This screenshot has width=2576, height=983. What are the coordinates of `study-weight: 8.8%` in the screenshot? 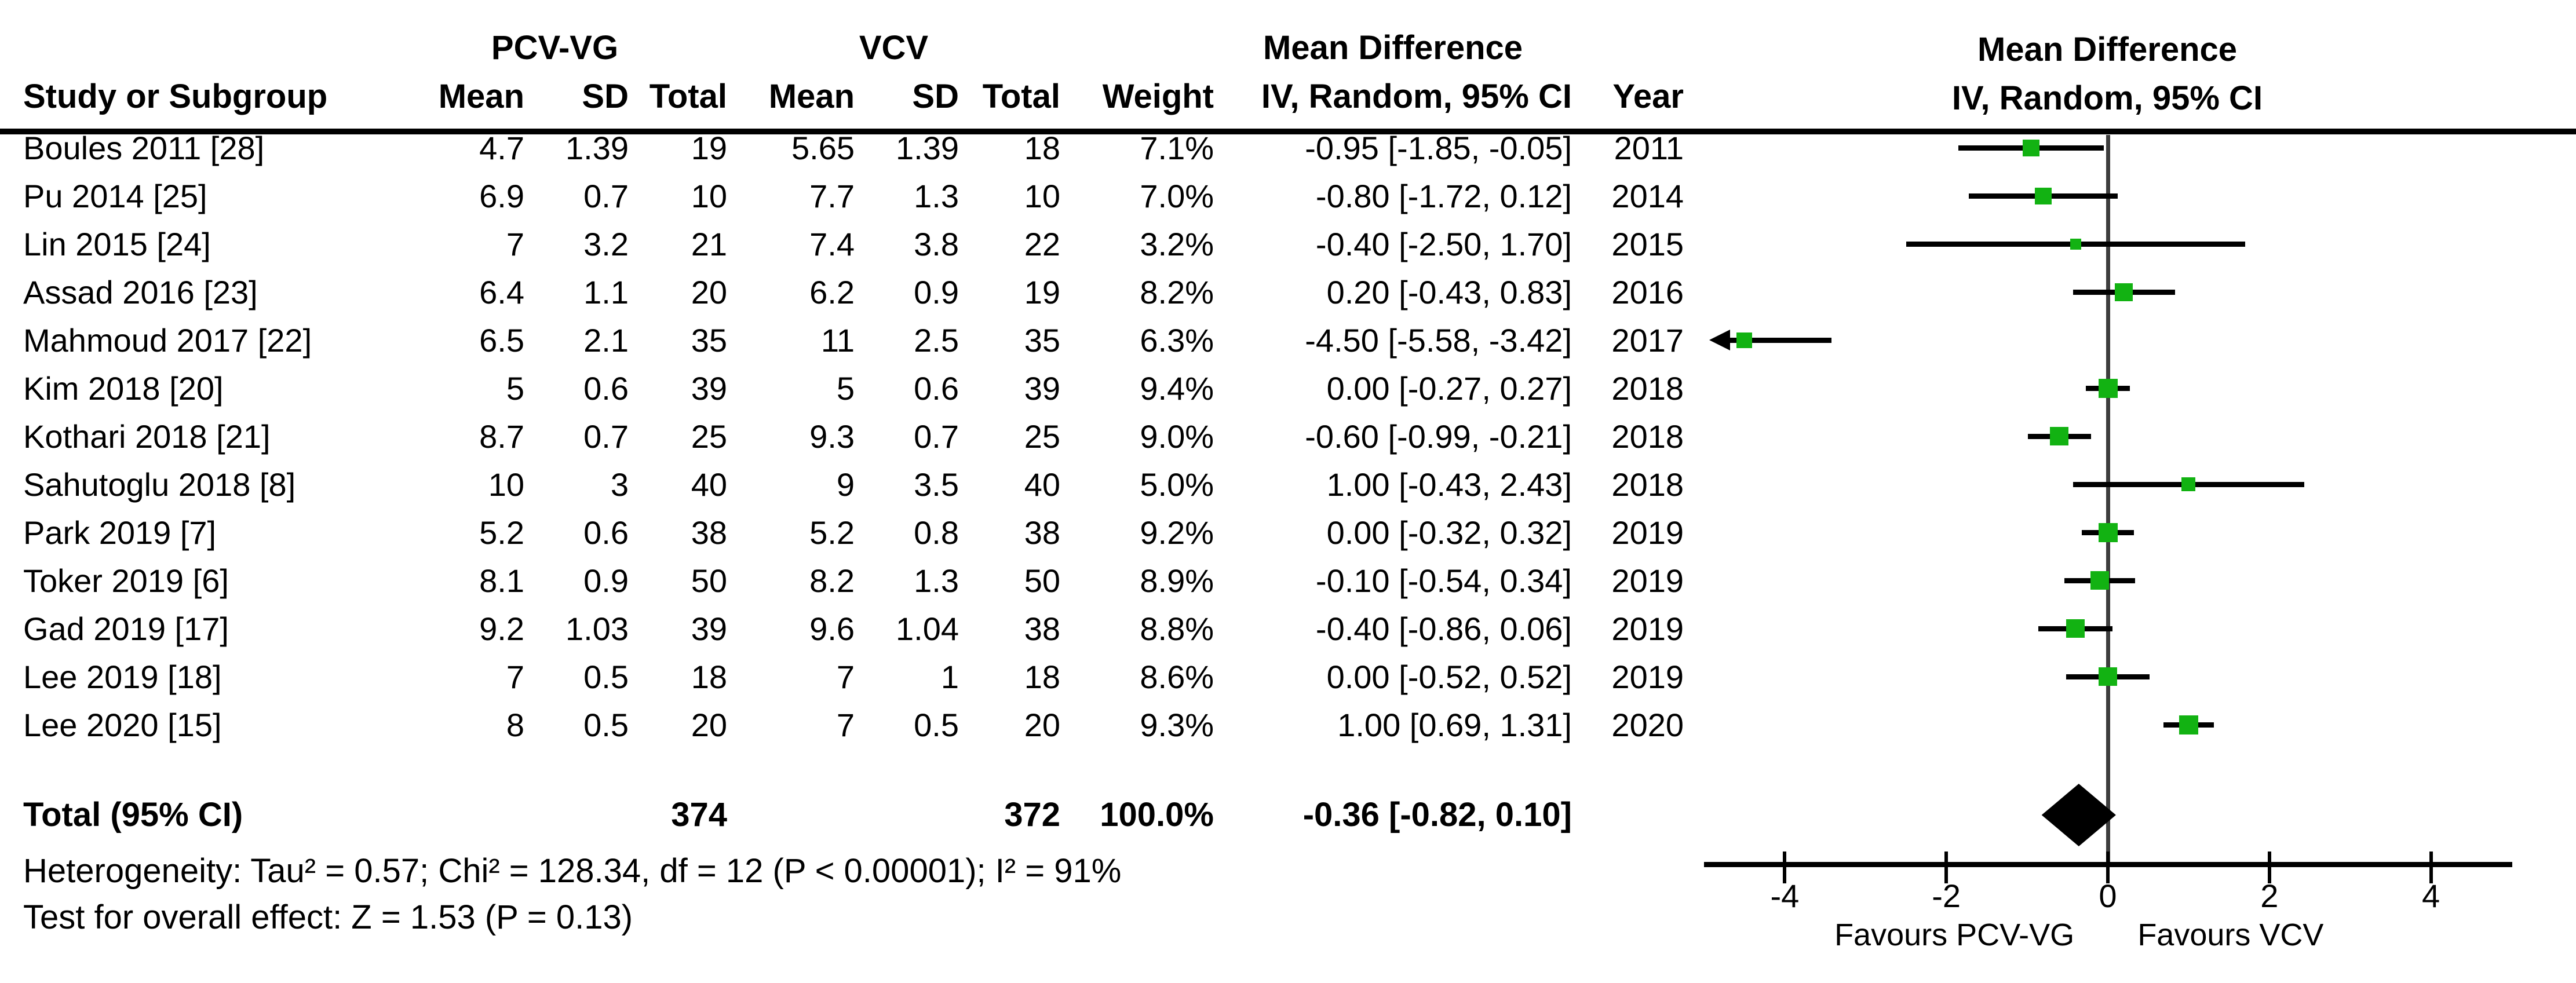 It's located at (1177, 629).